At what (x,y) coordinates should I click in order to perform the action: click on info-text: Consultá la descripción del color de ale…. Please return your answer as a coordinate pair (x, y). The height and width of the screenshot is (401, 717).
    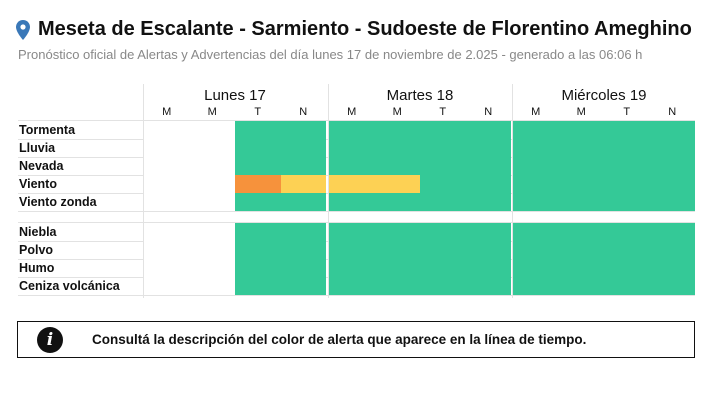
    Looking at the image, I should click on (339, 339).